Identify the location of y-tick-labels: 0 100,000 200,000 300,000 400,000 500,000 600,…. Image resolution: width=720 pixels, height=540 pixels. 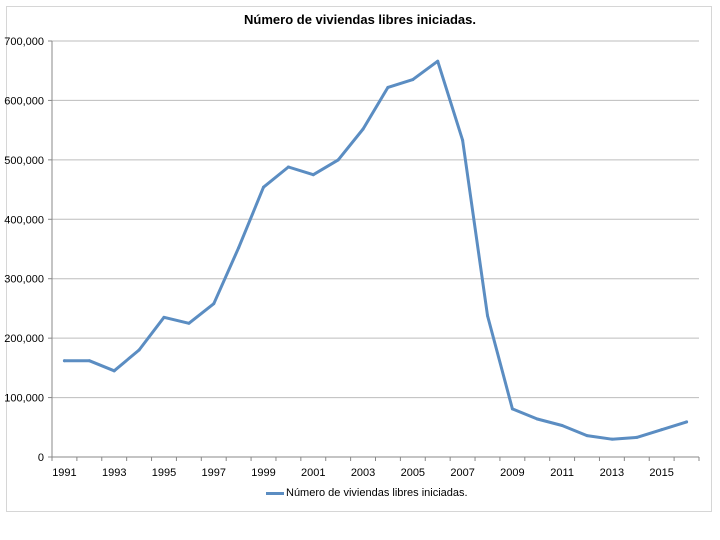
(24, 250).